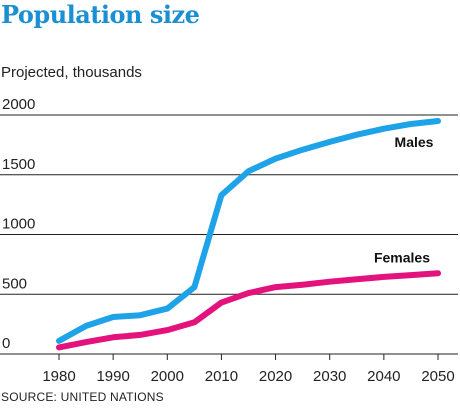 The height and width of the screenshot is (416, 460). I want to click on x-axis-ticks: 1980 1990 2000 2010 2020 2030 2040 2050, so click(248, 369).